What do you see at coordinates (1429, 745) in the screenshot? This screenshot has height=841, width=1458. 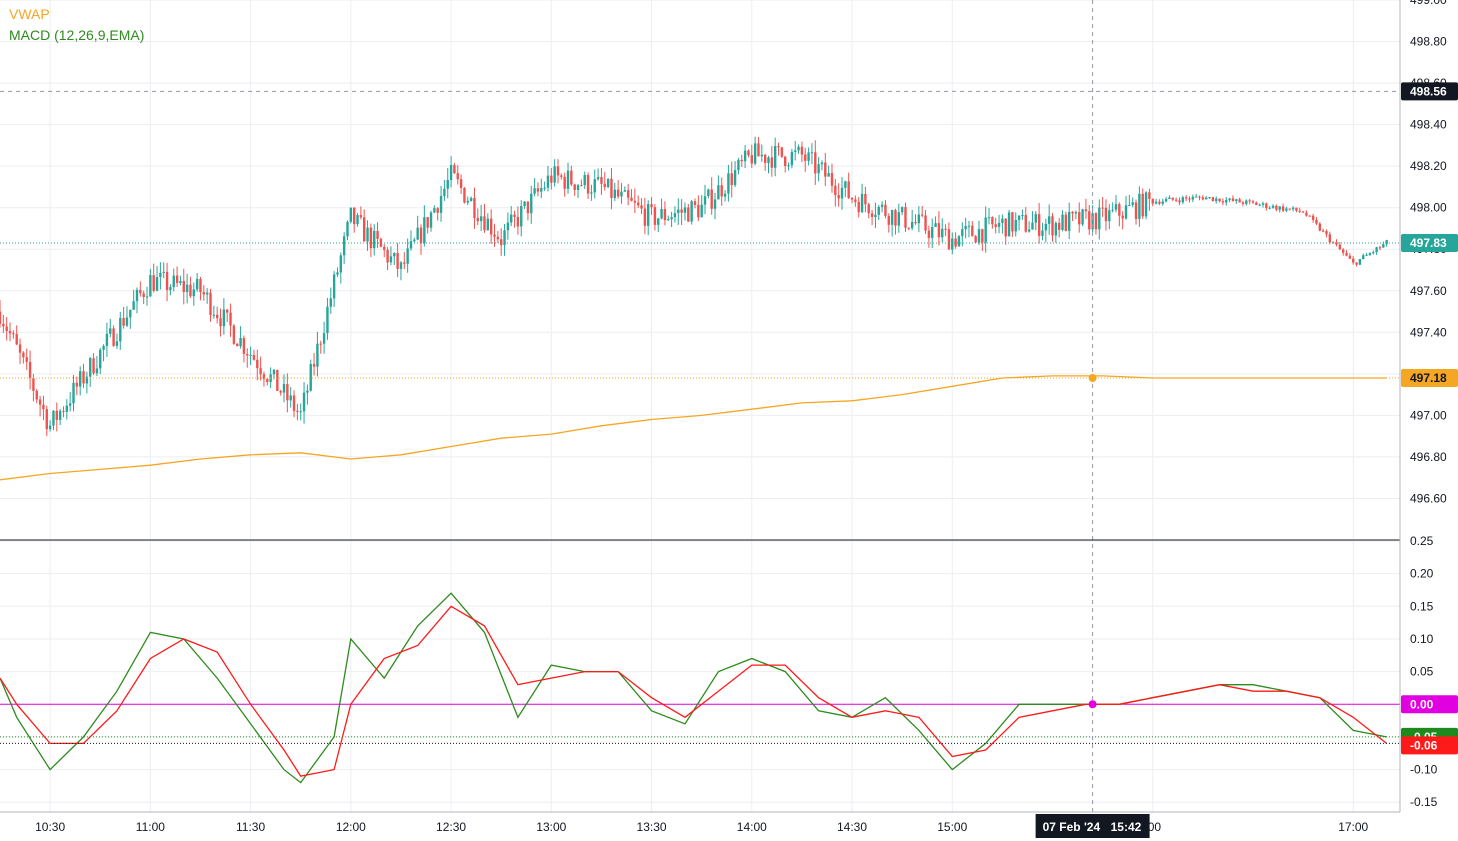 I see `signal-value-tag-bg` at bounding box center [1429, 745].